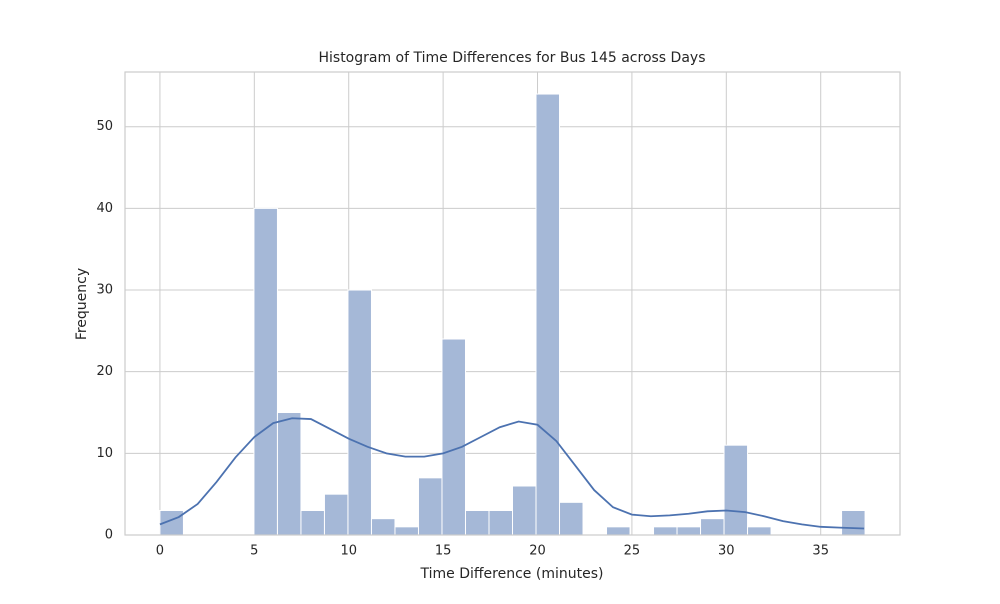  What do you see at coordinates (109, 535) in the screenshot?
I see `y-tick-label: 0` at bounding box center [109, 535].